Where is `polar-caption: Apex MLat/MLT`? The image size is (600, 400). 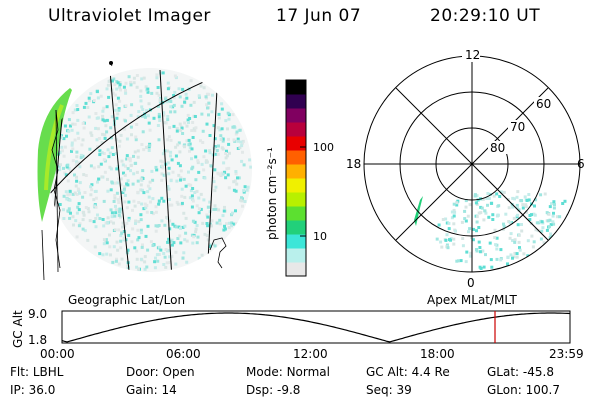
polar-caption: Apex MLat/MLT is located at coordinates (472, 300).